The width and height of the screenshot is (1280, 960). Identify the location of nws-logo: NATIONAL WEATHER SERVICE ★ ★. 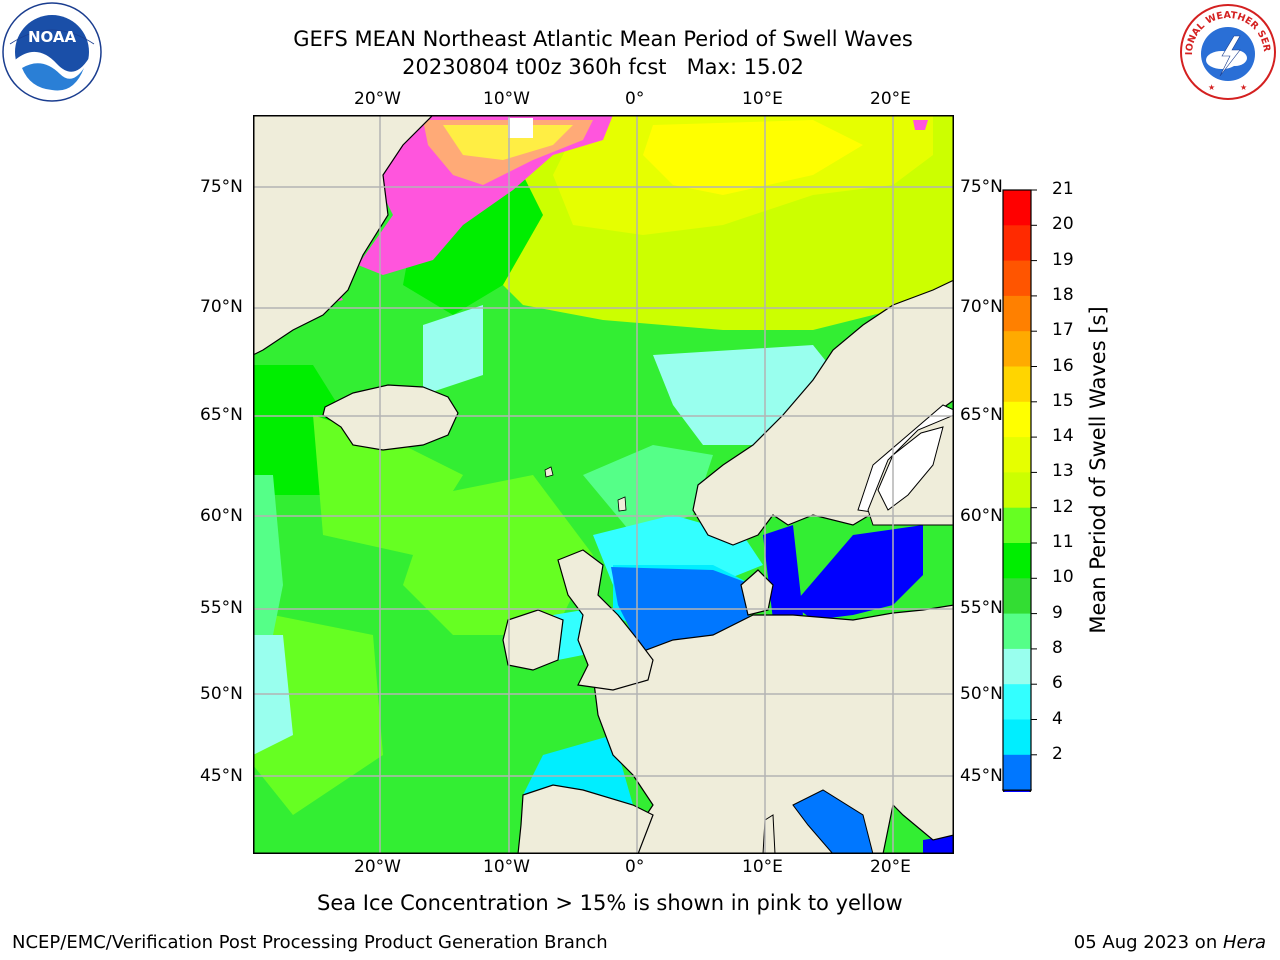
(1226, 53).